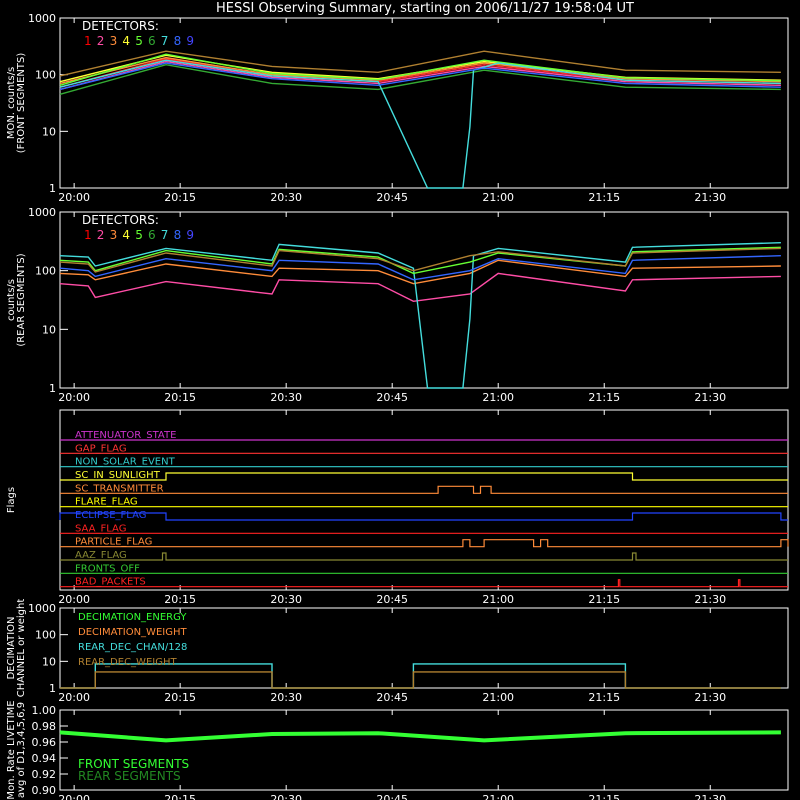 The image size is (800, 800). What do you see at coordinates (604, 796) in the screenshot?
I see `livetime-x-tick-label: 21:15` at bounding box center [604, 796].